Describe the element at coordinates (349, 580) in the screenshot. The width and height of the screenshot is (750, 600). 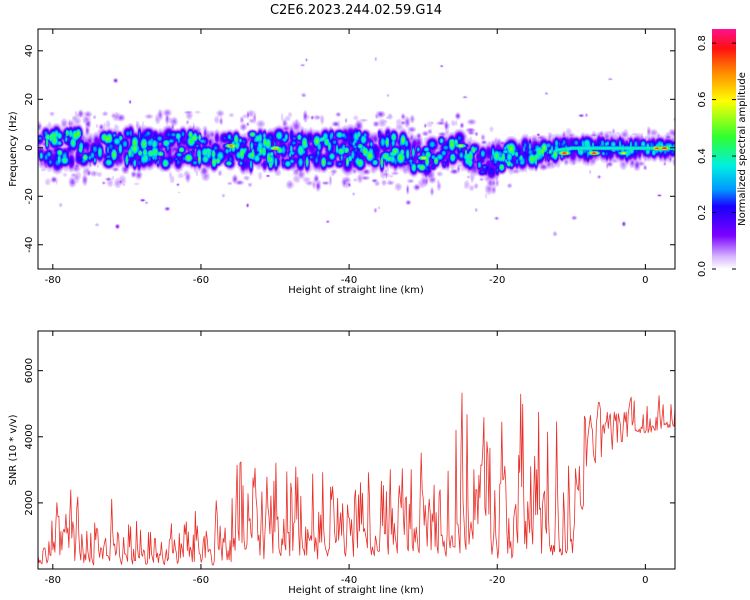
I see `snr-x-tick-label: -40` at that location.